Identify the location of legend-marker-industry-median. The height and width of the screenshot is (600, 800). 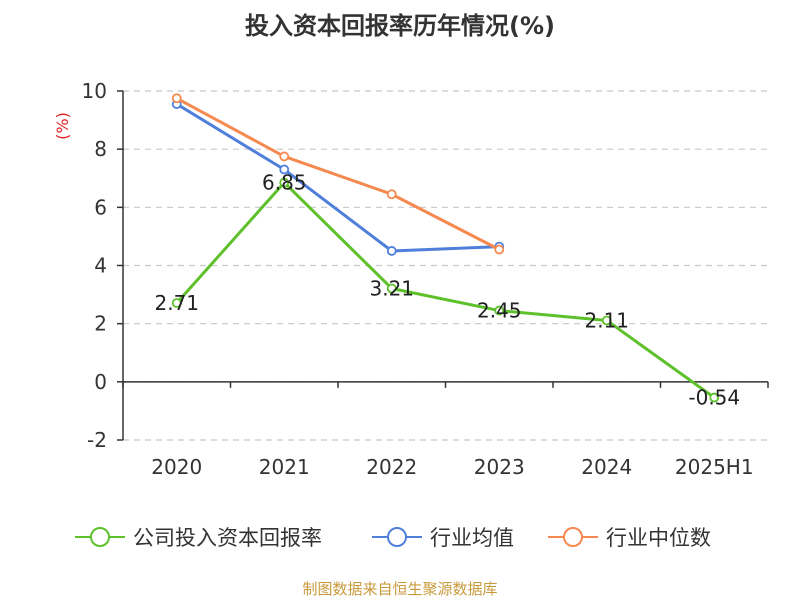
(573, 537).